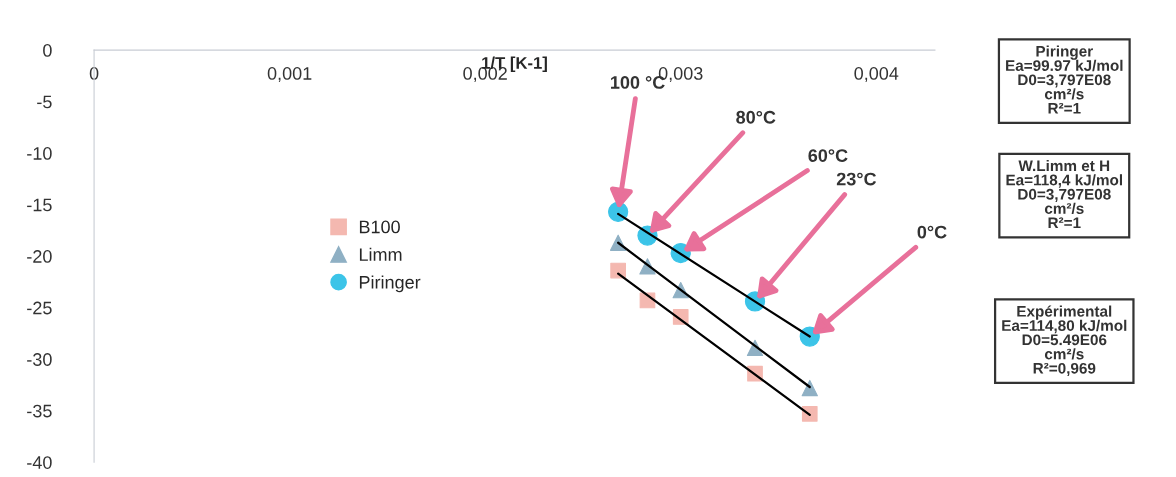 The width and height of the screenshot is (1176, 477). I want to click on x-tick-label: 0,001, so click(289, 74).